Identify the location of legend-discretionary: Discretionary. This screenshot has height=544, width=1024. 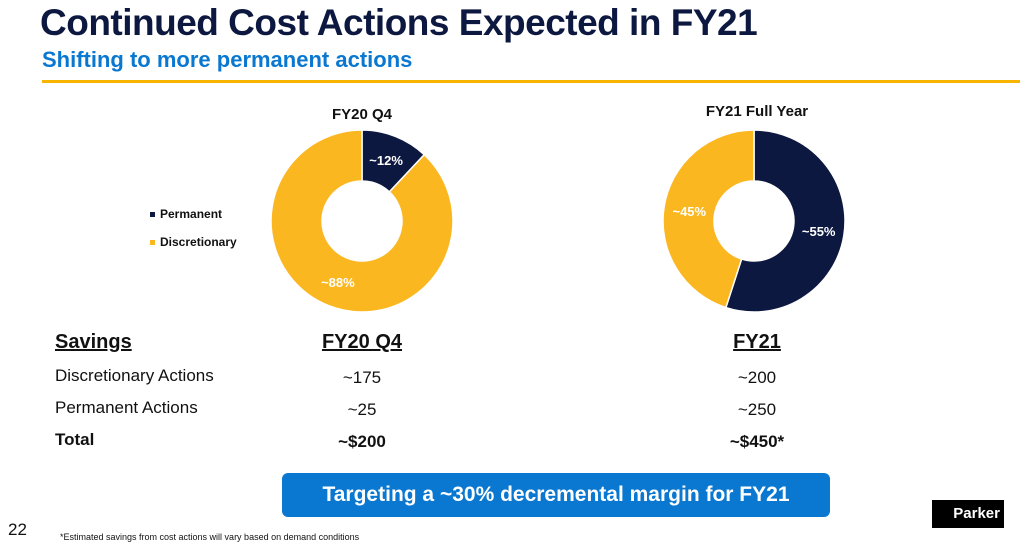
(193, 242).